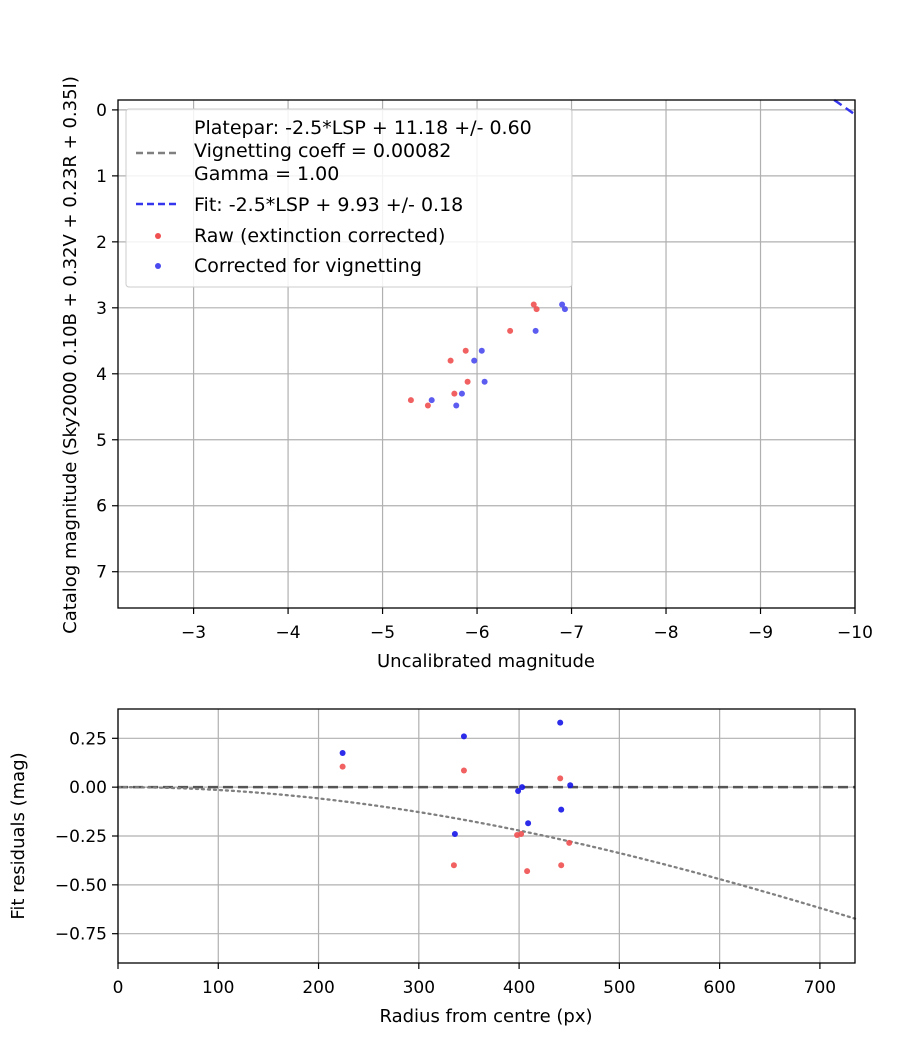 The width and height of the screenshot is (900, 1050). I want to click on vignetting-curve, so click(486, 853).